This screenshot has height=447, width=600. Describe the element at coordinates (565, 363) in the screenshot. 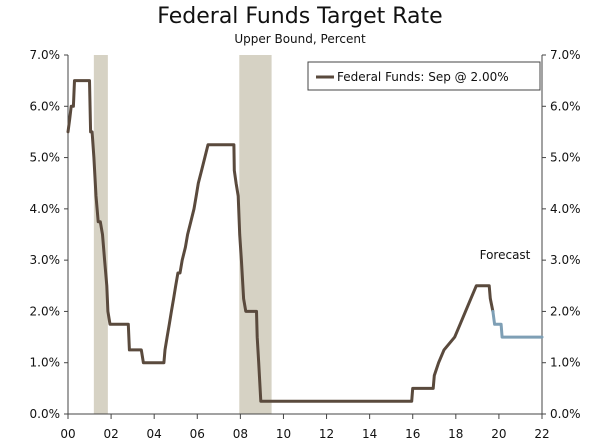

I see `y-tick-label-right: 1.0%` at that location.